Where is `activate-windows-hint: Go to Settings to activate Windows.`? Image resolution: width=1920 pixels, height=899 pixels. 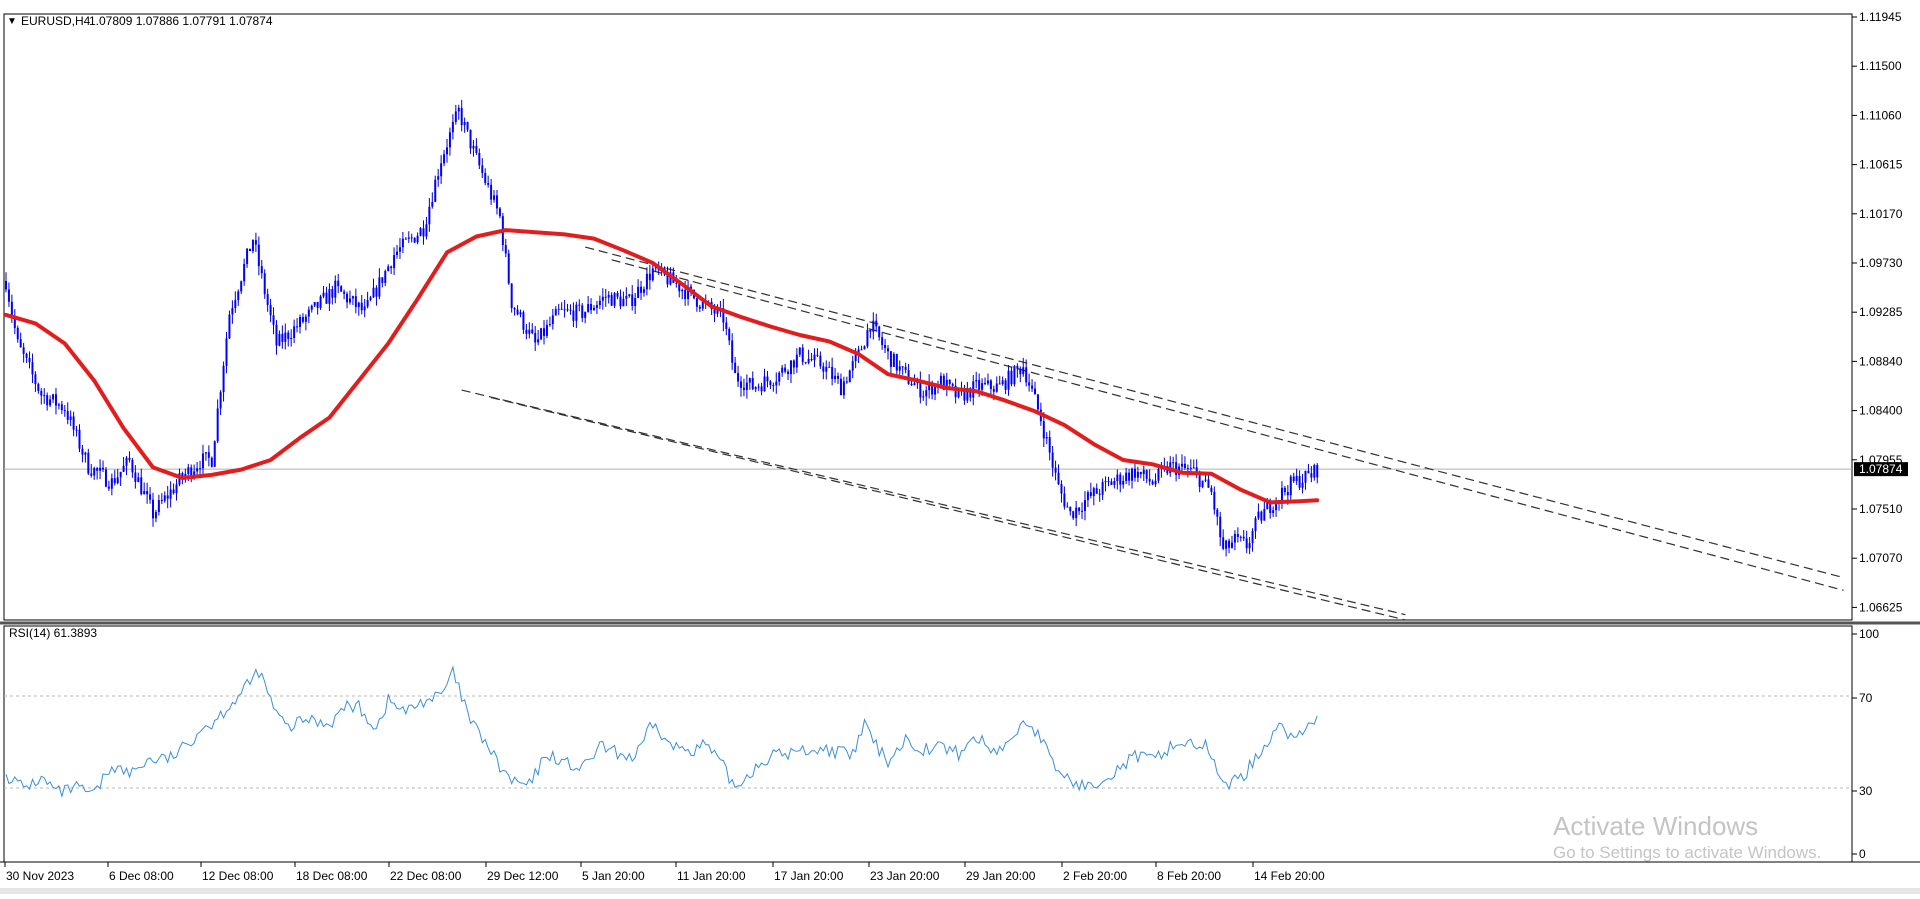
activate-windows-hint: Go to Settings to activate Windows. is located at coordinates (1687, 852).